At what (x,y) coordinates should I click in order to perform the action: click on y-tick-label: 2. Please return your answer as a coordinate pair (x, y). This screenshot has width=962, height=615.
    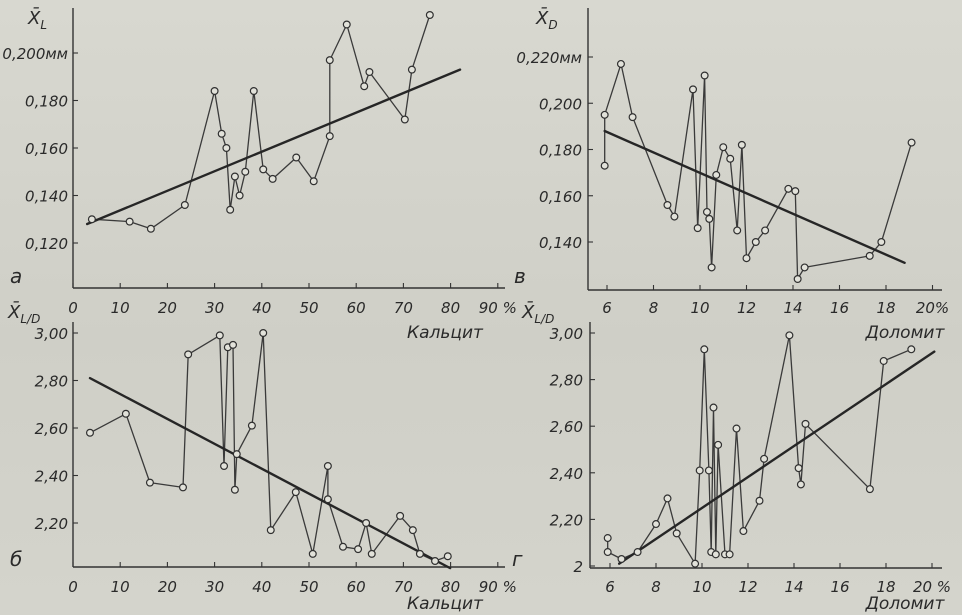
    Looking at the image, I should click on (578, 567).